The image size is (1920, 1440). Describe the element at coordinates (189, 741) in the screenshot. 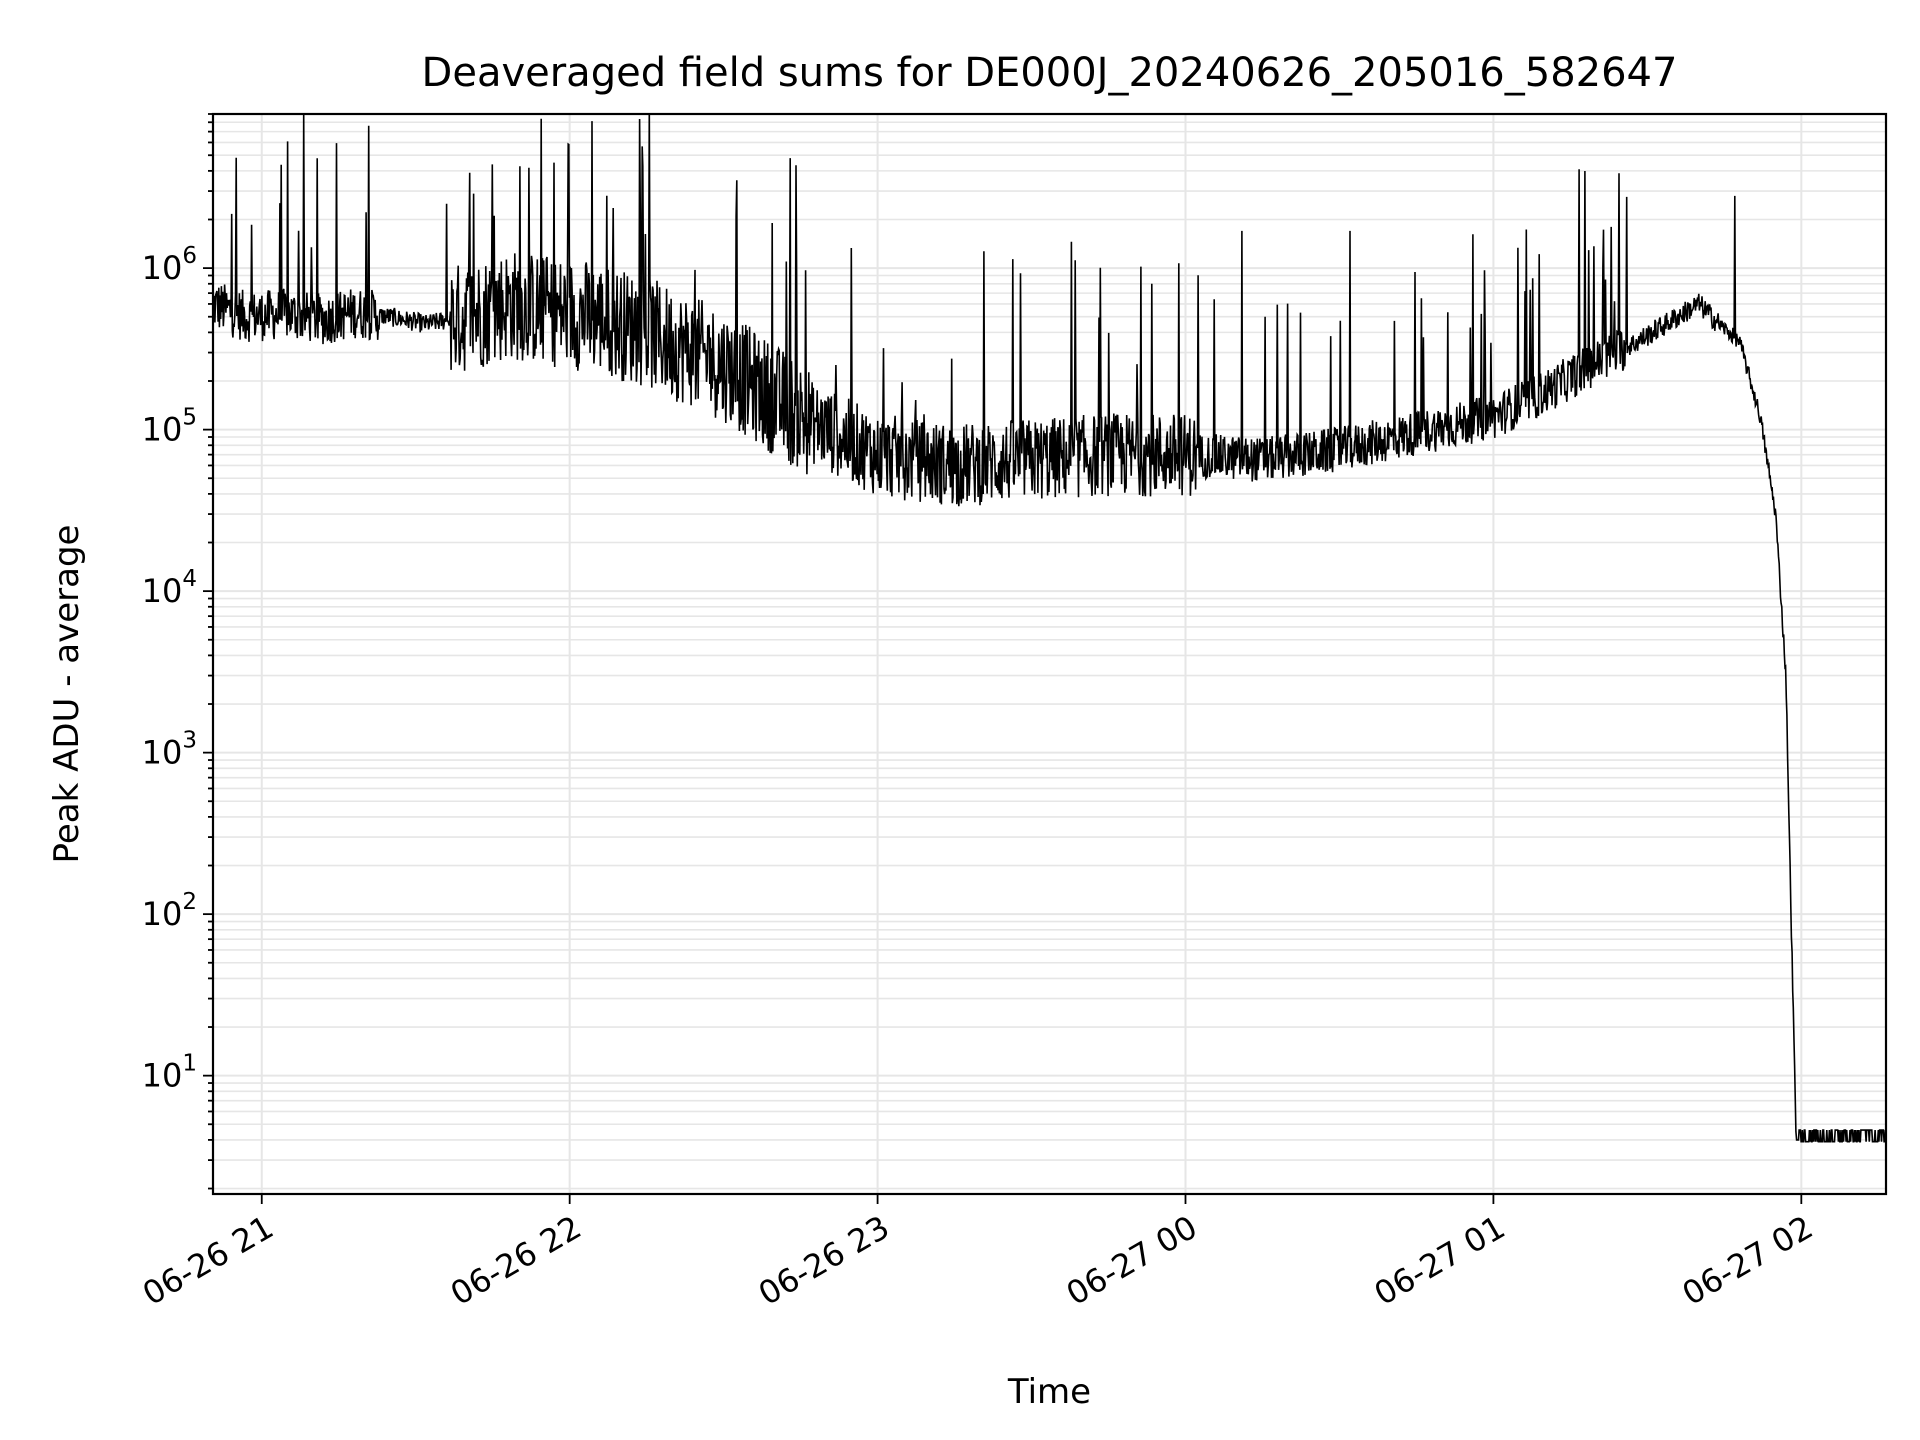

I see `y-tick-exponent: 3` at that location.